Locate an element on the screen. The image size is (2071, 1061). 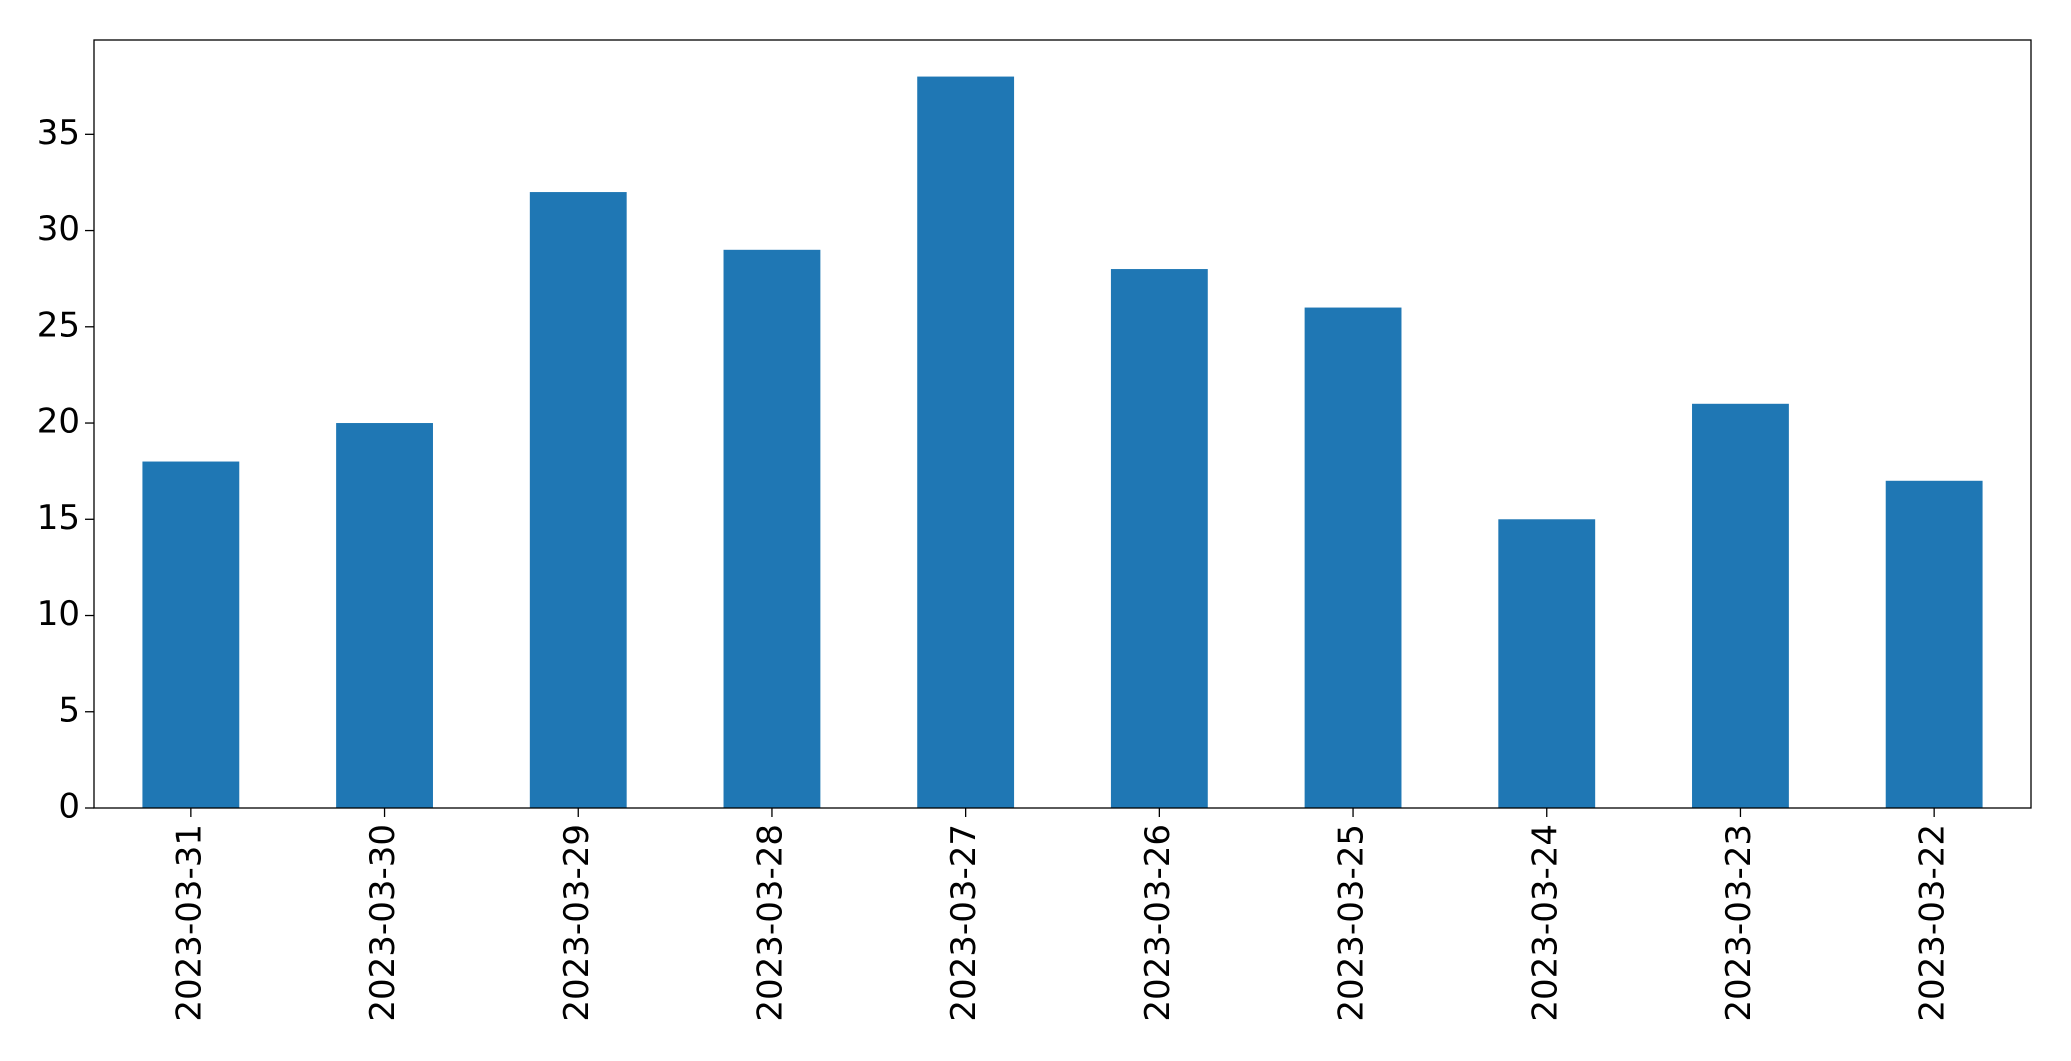
x-tick-label: 2023-03-23 is located at coordinates (1739, 923).